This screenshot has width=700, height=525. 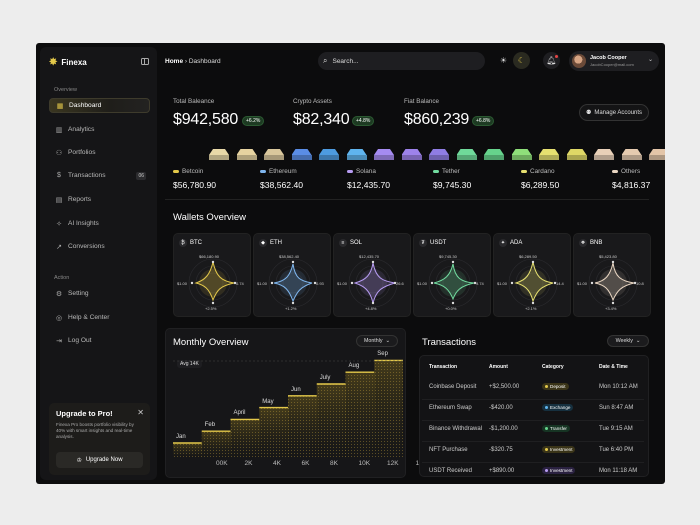 I want to click on sidebar-item-label: Conversions, so click(x=86, y=246).